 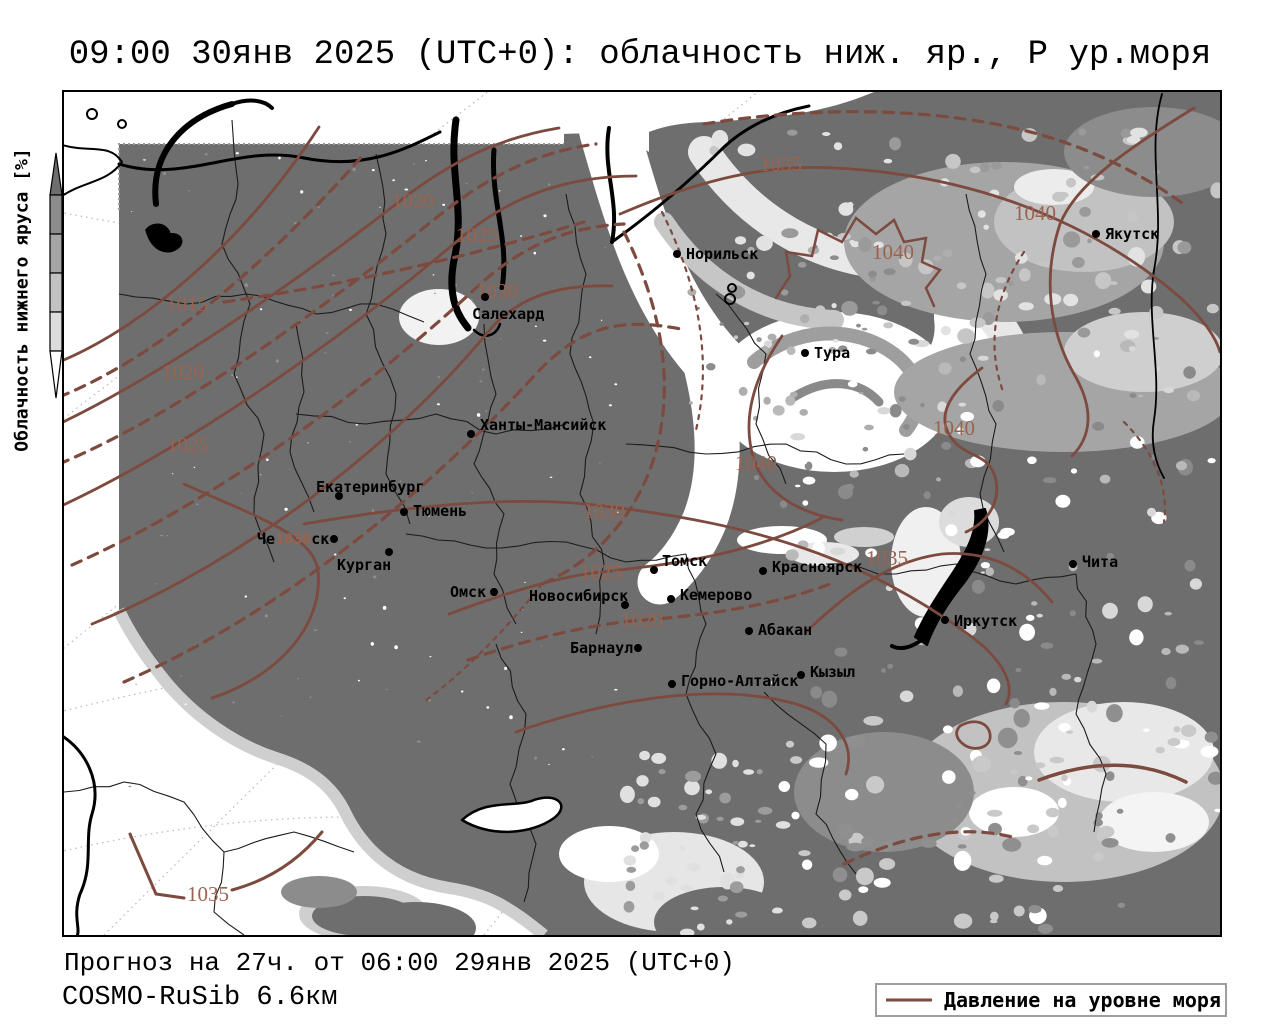 What do you see at coordinates (1132, 234) in the screenshot?
I see `city-label: Якутск` at bounding box center [1132, 234].